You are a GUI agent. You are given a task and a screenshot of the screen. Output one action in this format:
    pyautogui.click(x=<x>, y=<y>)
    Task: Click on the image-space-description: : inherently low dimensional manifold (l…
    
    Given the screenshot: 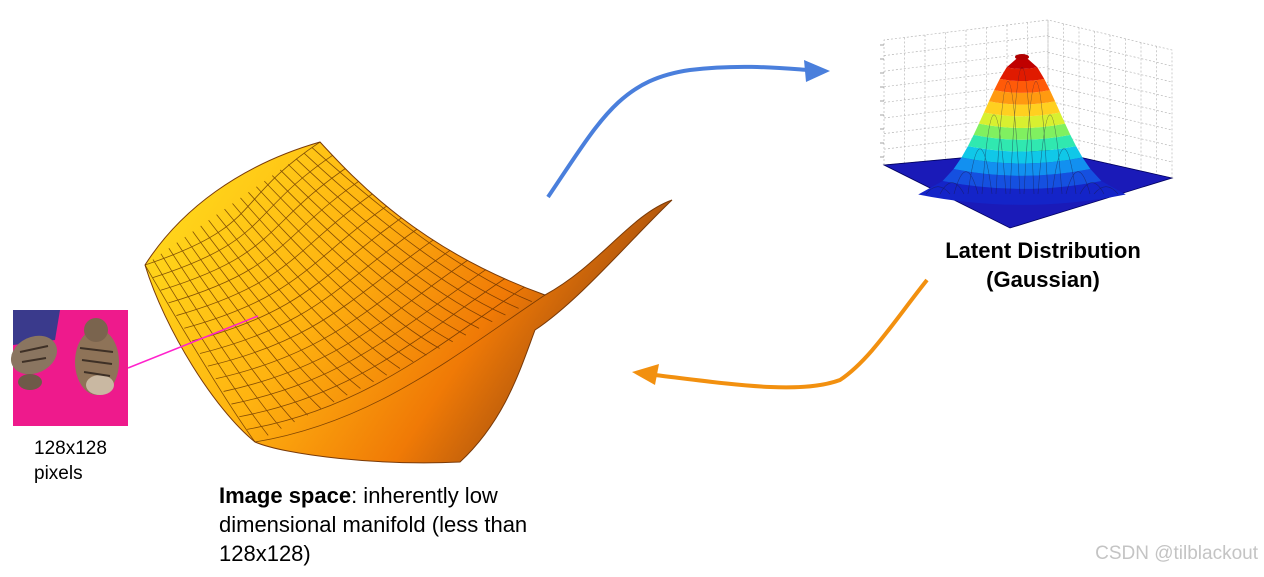 What is the action you would take?
    pyautogui.click(x=373, y=524)
    